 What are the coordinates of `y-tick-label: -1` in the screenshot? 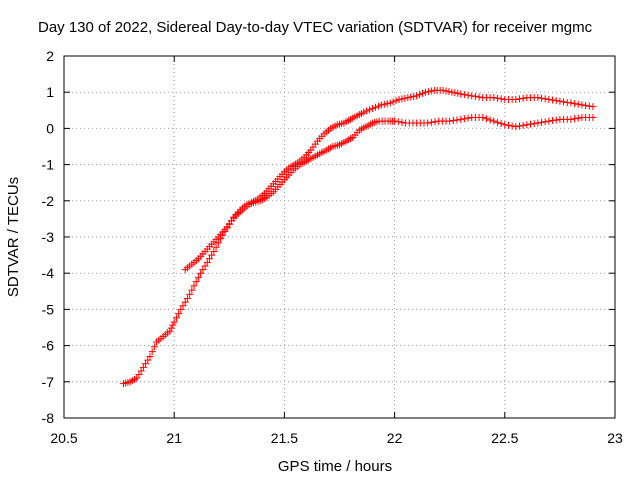 It's located at (48, 165).